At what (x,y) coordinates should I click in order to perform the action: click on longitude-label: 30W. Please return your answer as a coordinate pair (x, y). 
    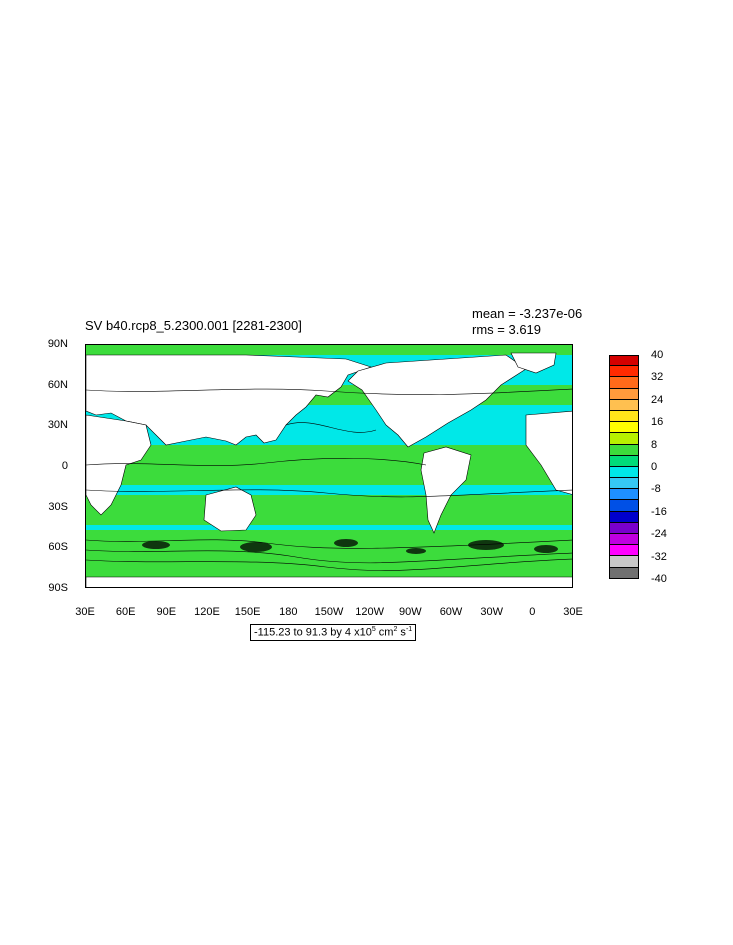
    Looking at the image, I should click on (491, 612).